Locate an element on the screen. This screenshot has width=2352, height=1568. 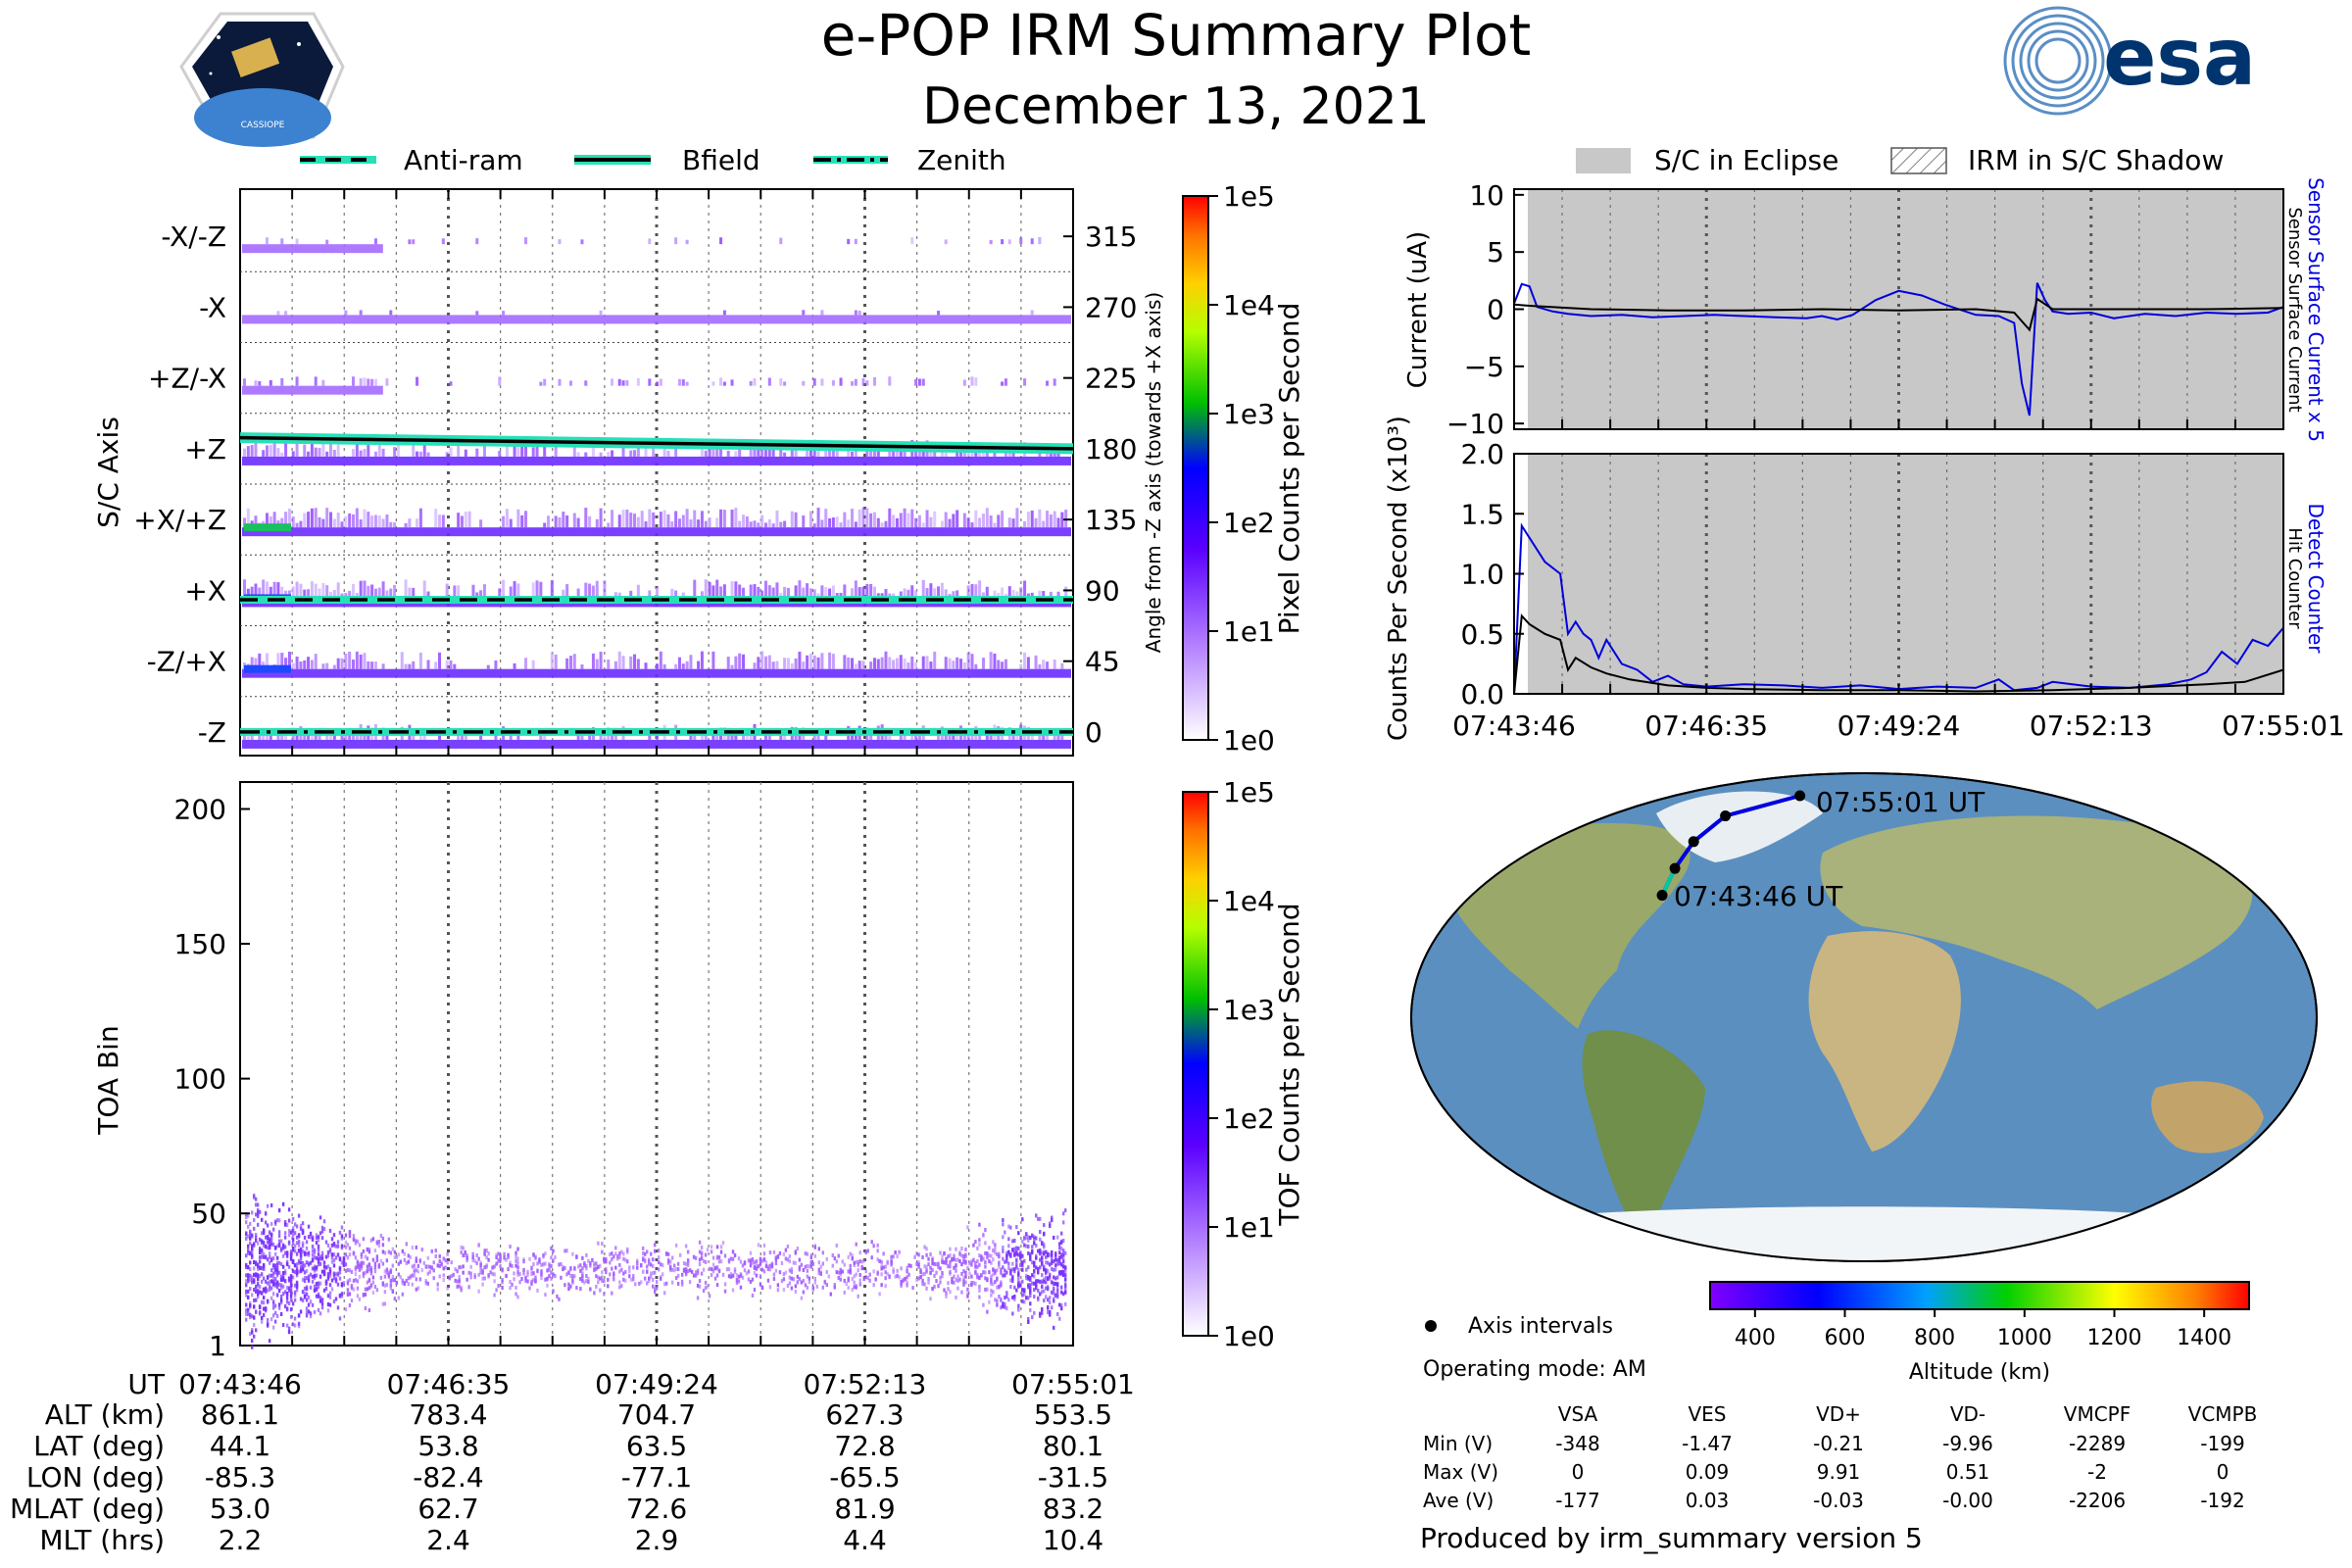
tof-y-tick-label: 50 is located at coordinates (208, 1214).